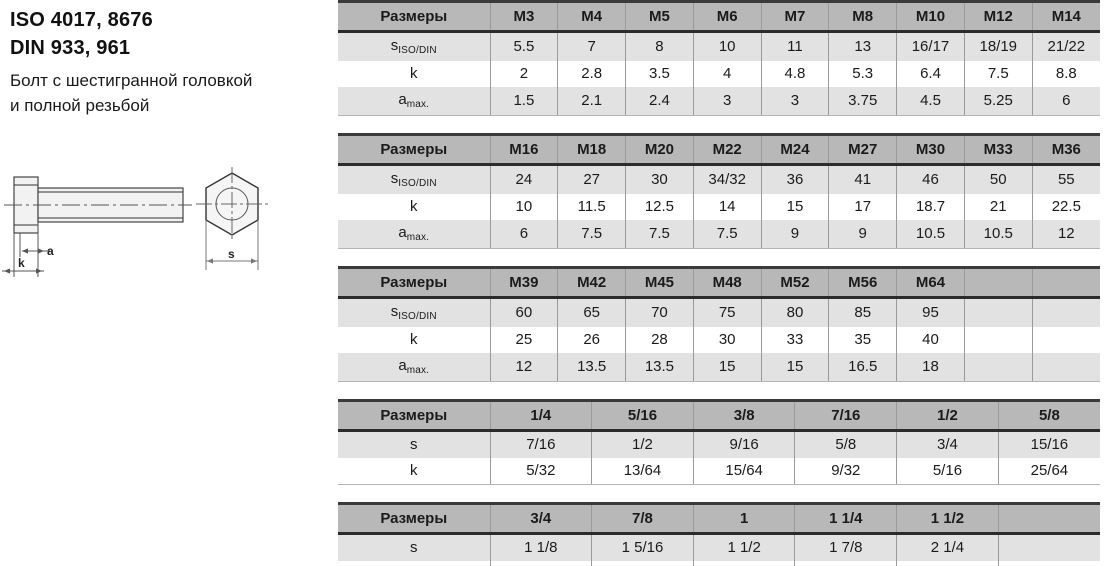 The height and width of the screenshot is (566, 1104). Describe the element at coordinates (232, 245) in the screenshot. I see `dimension-s` at that location.